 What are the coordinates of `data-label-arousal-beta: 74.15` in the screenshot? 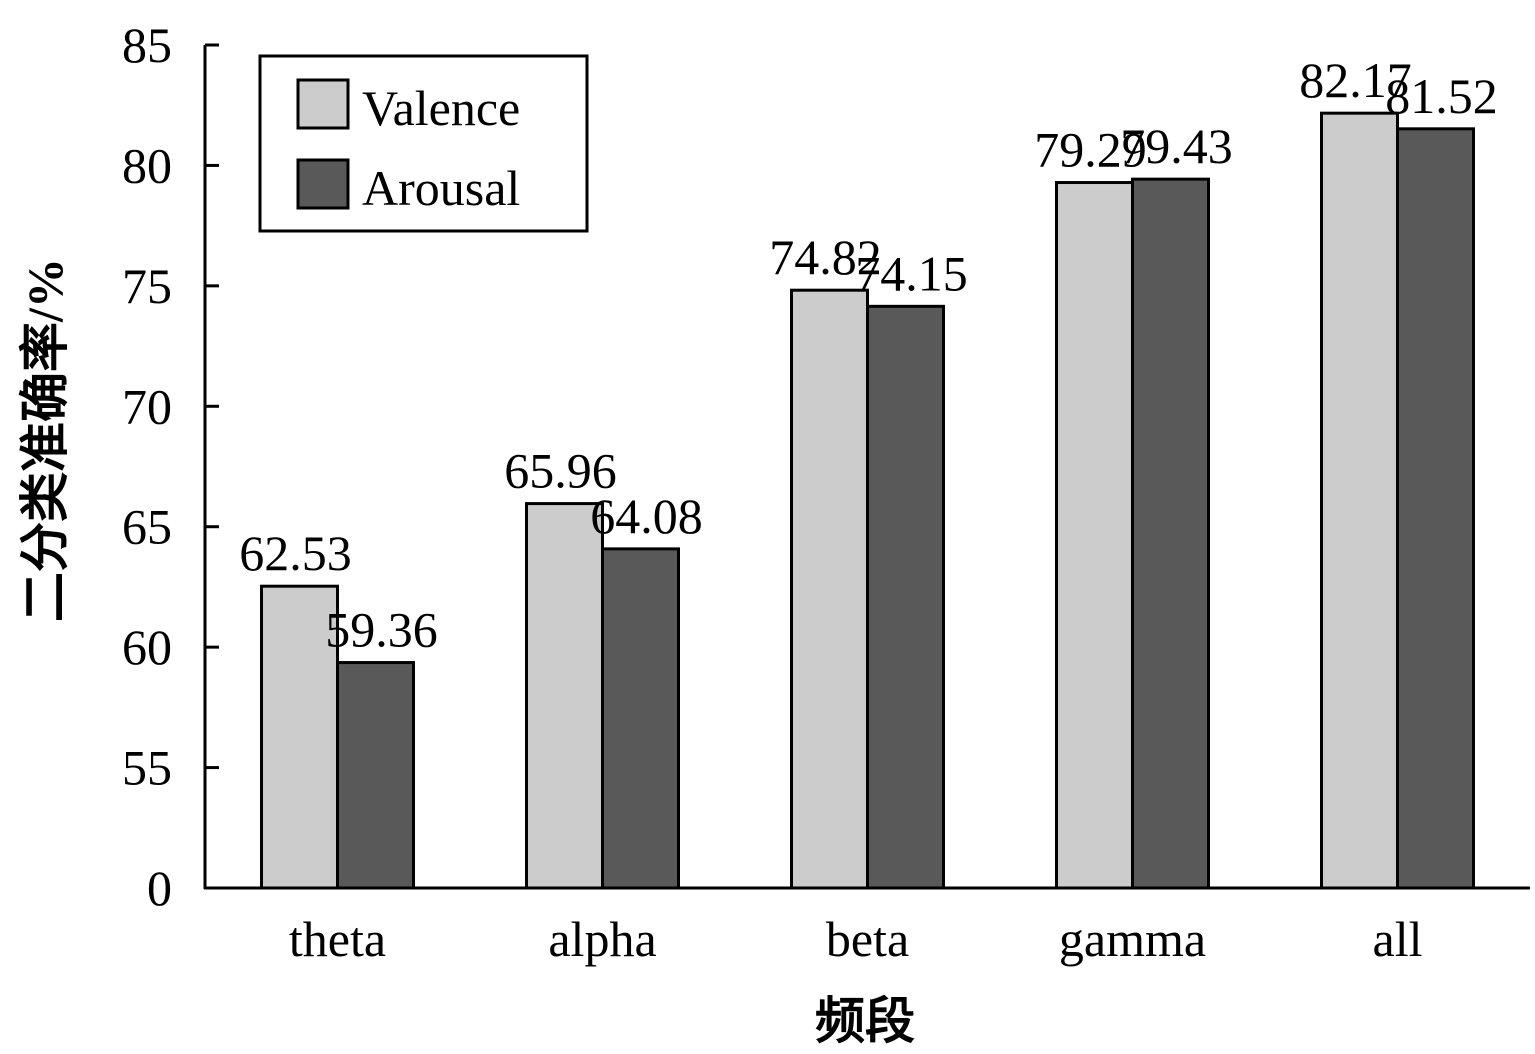 It's located at (911, 273).